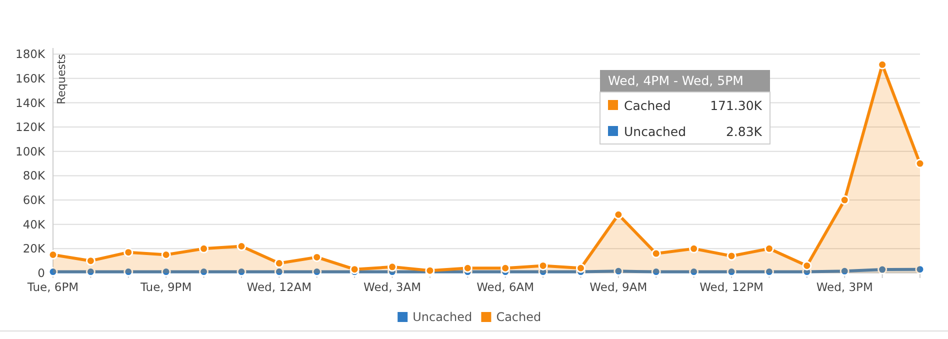 This screenshot has width=948, height=339. What do you see at coordinates (844, 287) in the screenshot?
I see `x-tick-label: Wed, 3PM` at bounding box center [844, 287].